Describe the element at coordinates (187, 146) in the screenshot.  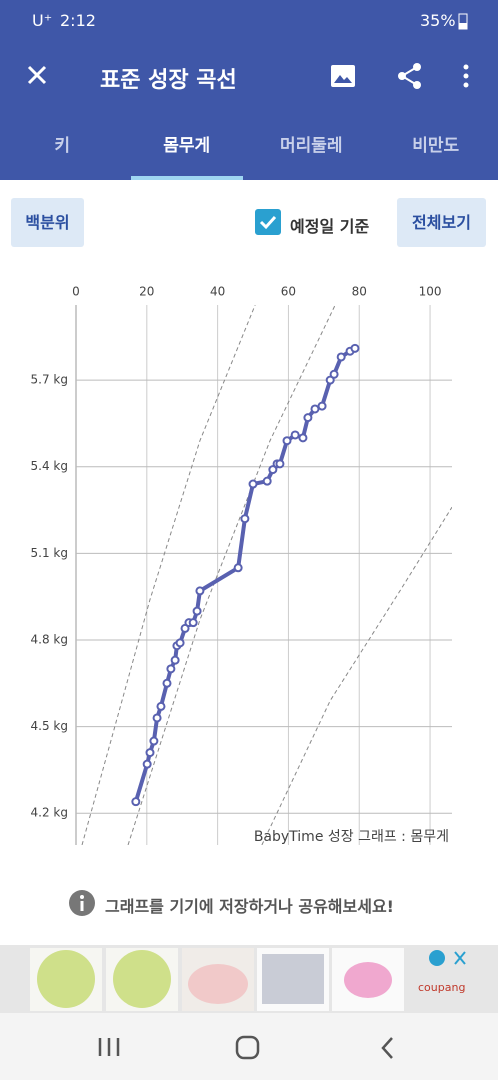
I see `tab: 몸무게` at that location.